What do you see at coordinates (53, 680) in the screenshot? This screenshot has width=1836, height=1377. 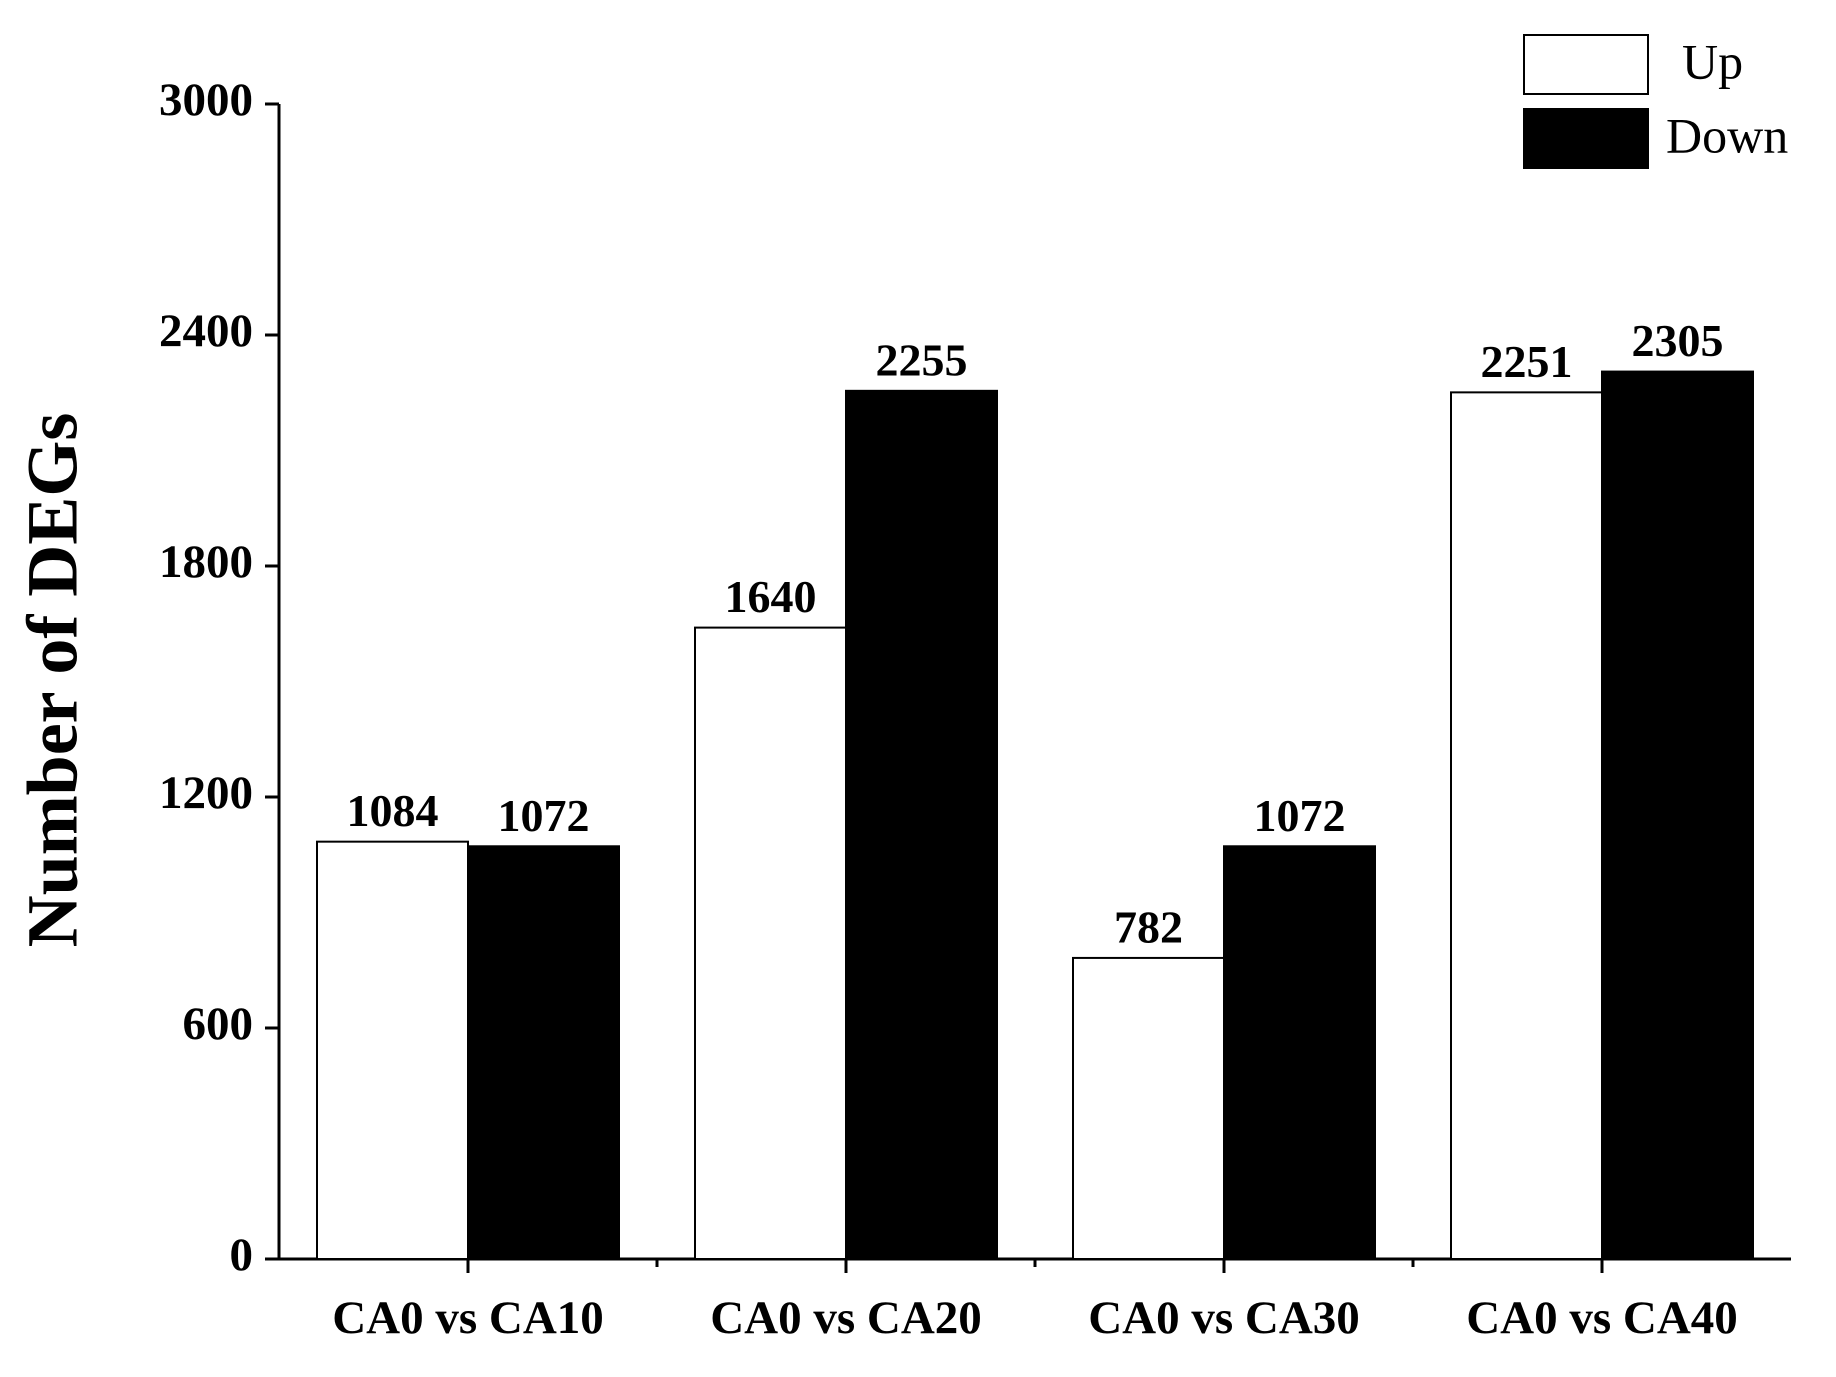 I see `y-axis-label: Number of DEGs` at bounding box center [53, 680].